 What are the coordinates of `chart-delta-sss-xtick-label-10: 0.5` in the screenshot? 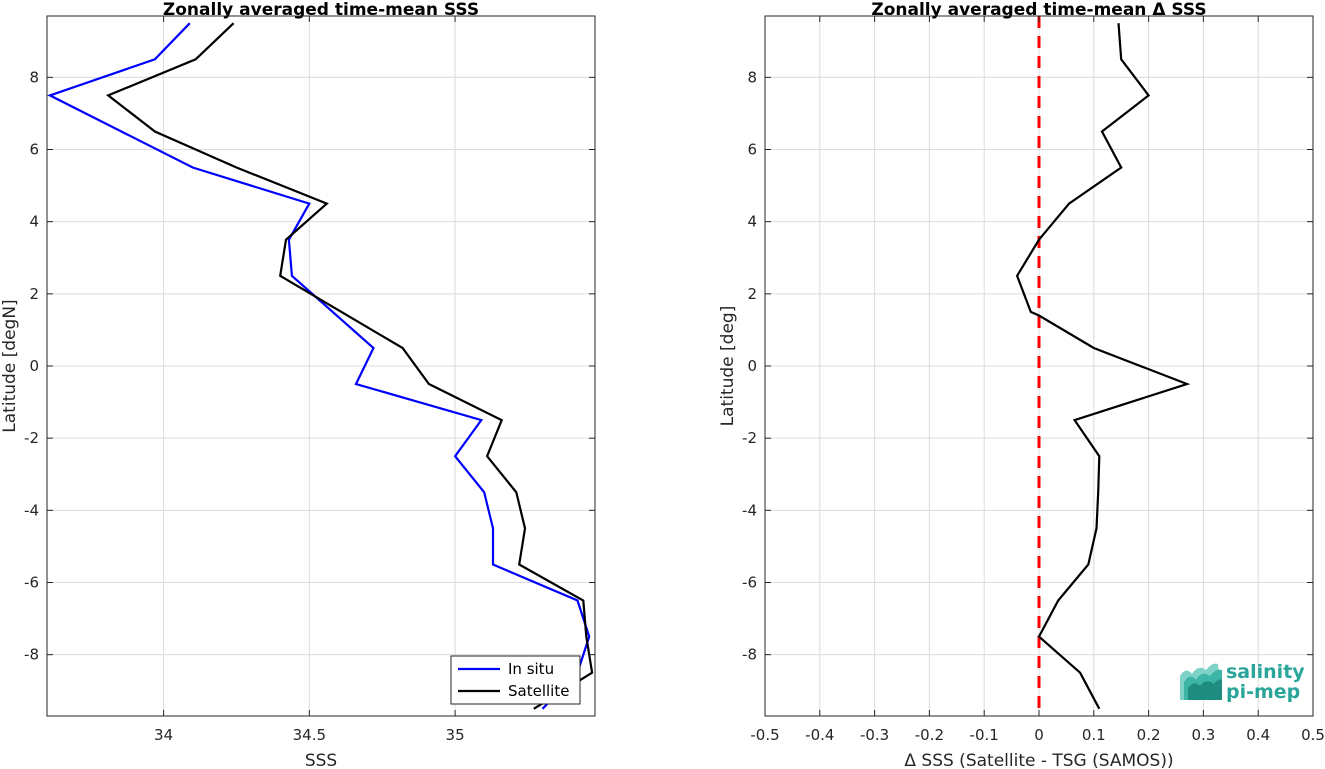 It's located at (1313, 735).